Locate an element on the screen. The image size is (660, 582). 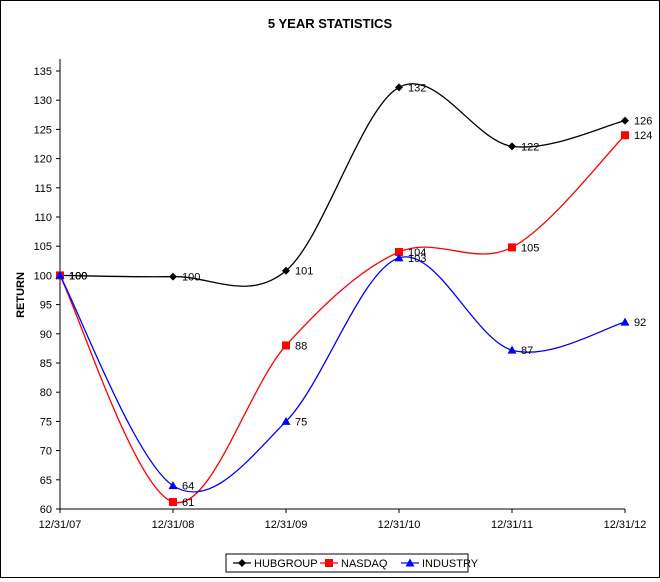
legend-box is located at coordinates (347, 563).